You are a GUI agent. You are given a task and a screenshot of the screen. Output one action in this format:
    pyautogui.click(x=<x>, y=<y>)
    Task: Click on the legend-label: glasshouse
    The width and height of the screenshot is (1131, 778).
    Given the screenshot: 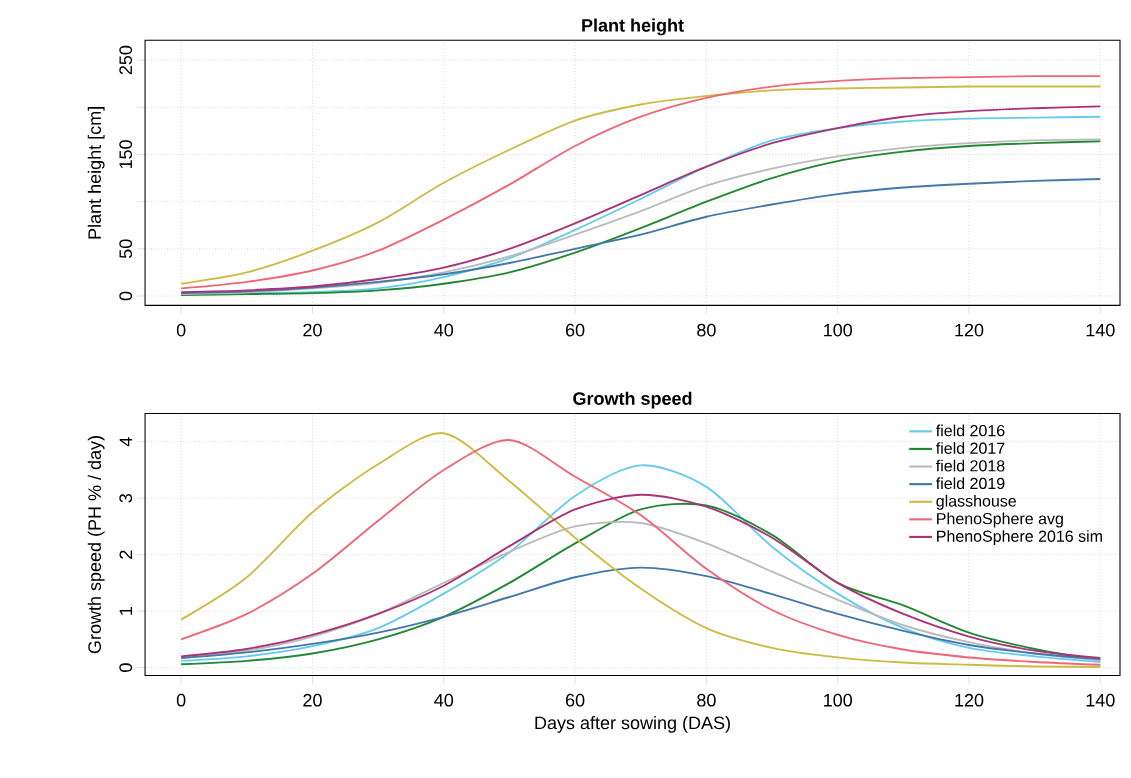 What is the action you would take?
    pyautogui.click(x=976, y=503)
    